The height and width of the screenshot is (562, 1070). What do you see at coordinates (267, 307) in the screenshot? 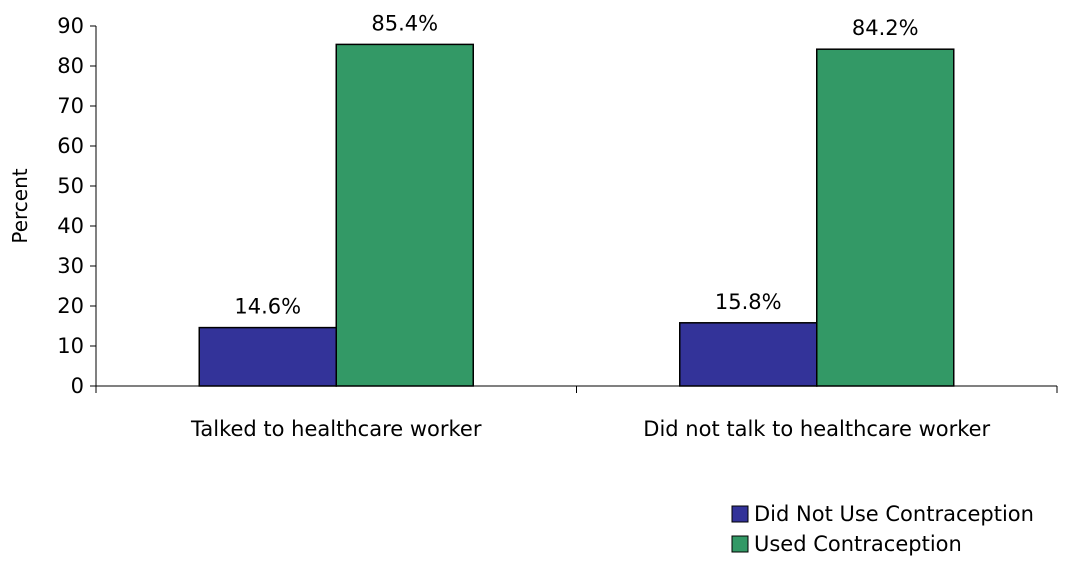
I see `data-label: 14.6%` at bounding box center [267, 307].